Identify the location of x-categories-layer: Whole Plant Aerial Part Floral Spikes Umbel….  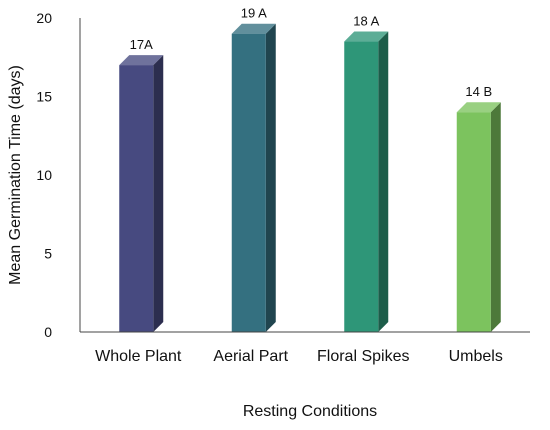
(299, 356).